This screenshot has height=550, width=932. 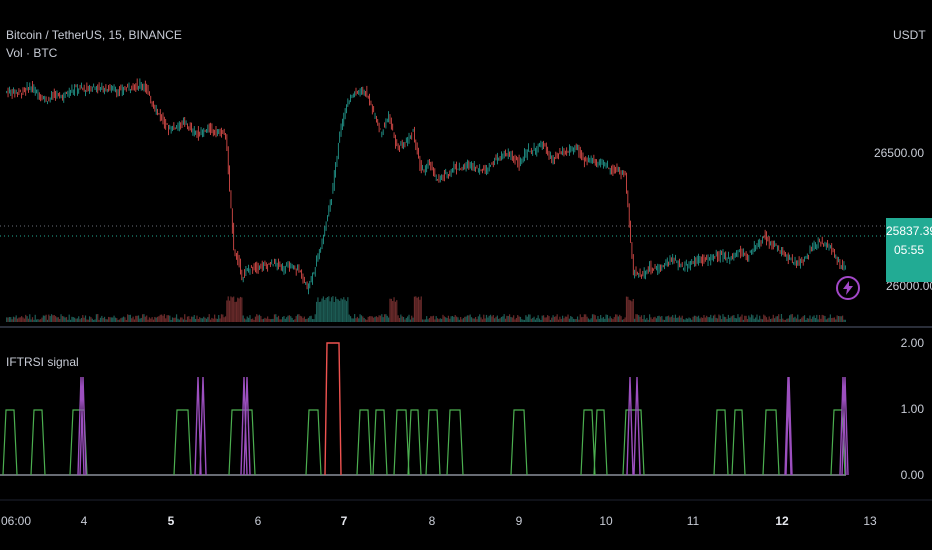 What do you see at coordinates (32, 53) in the screenshot?
I see `volume-label: Vol · BTC` at bounding box center [32, 53].